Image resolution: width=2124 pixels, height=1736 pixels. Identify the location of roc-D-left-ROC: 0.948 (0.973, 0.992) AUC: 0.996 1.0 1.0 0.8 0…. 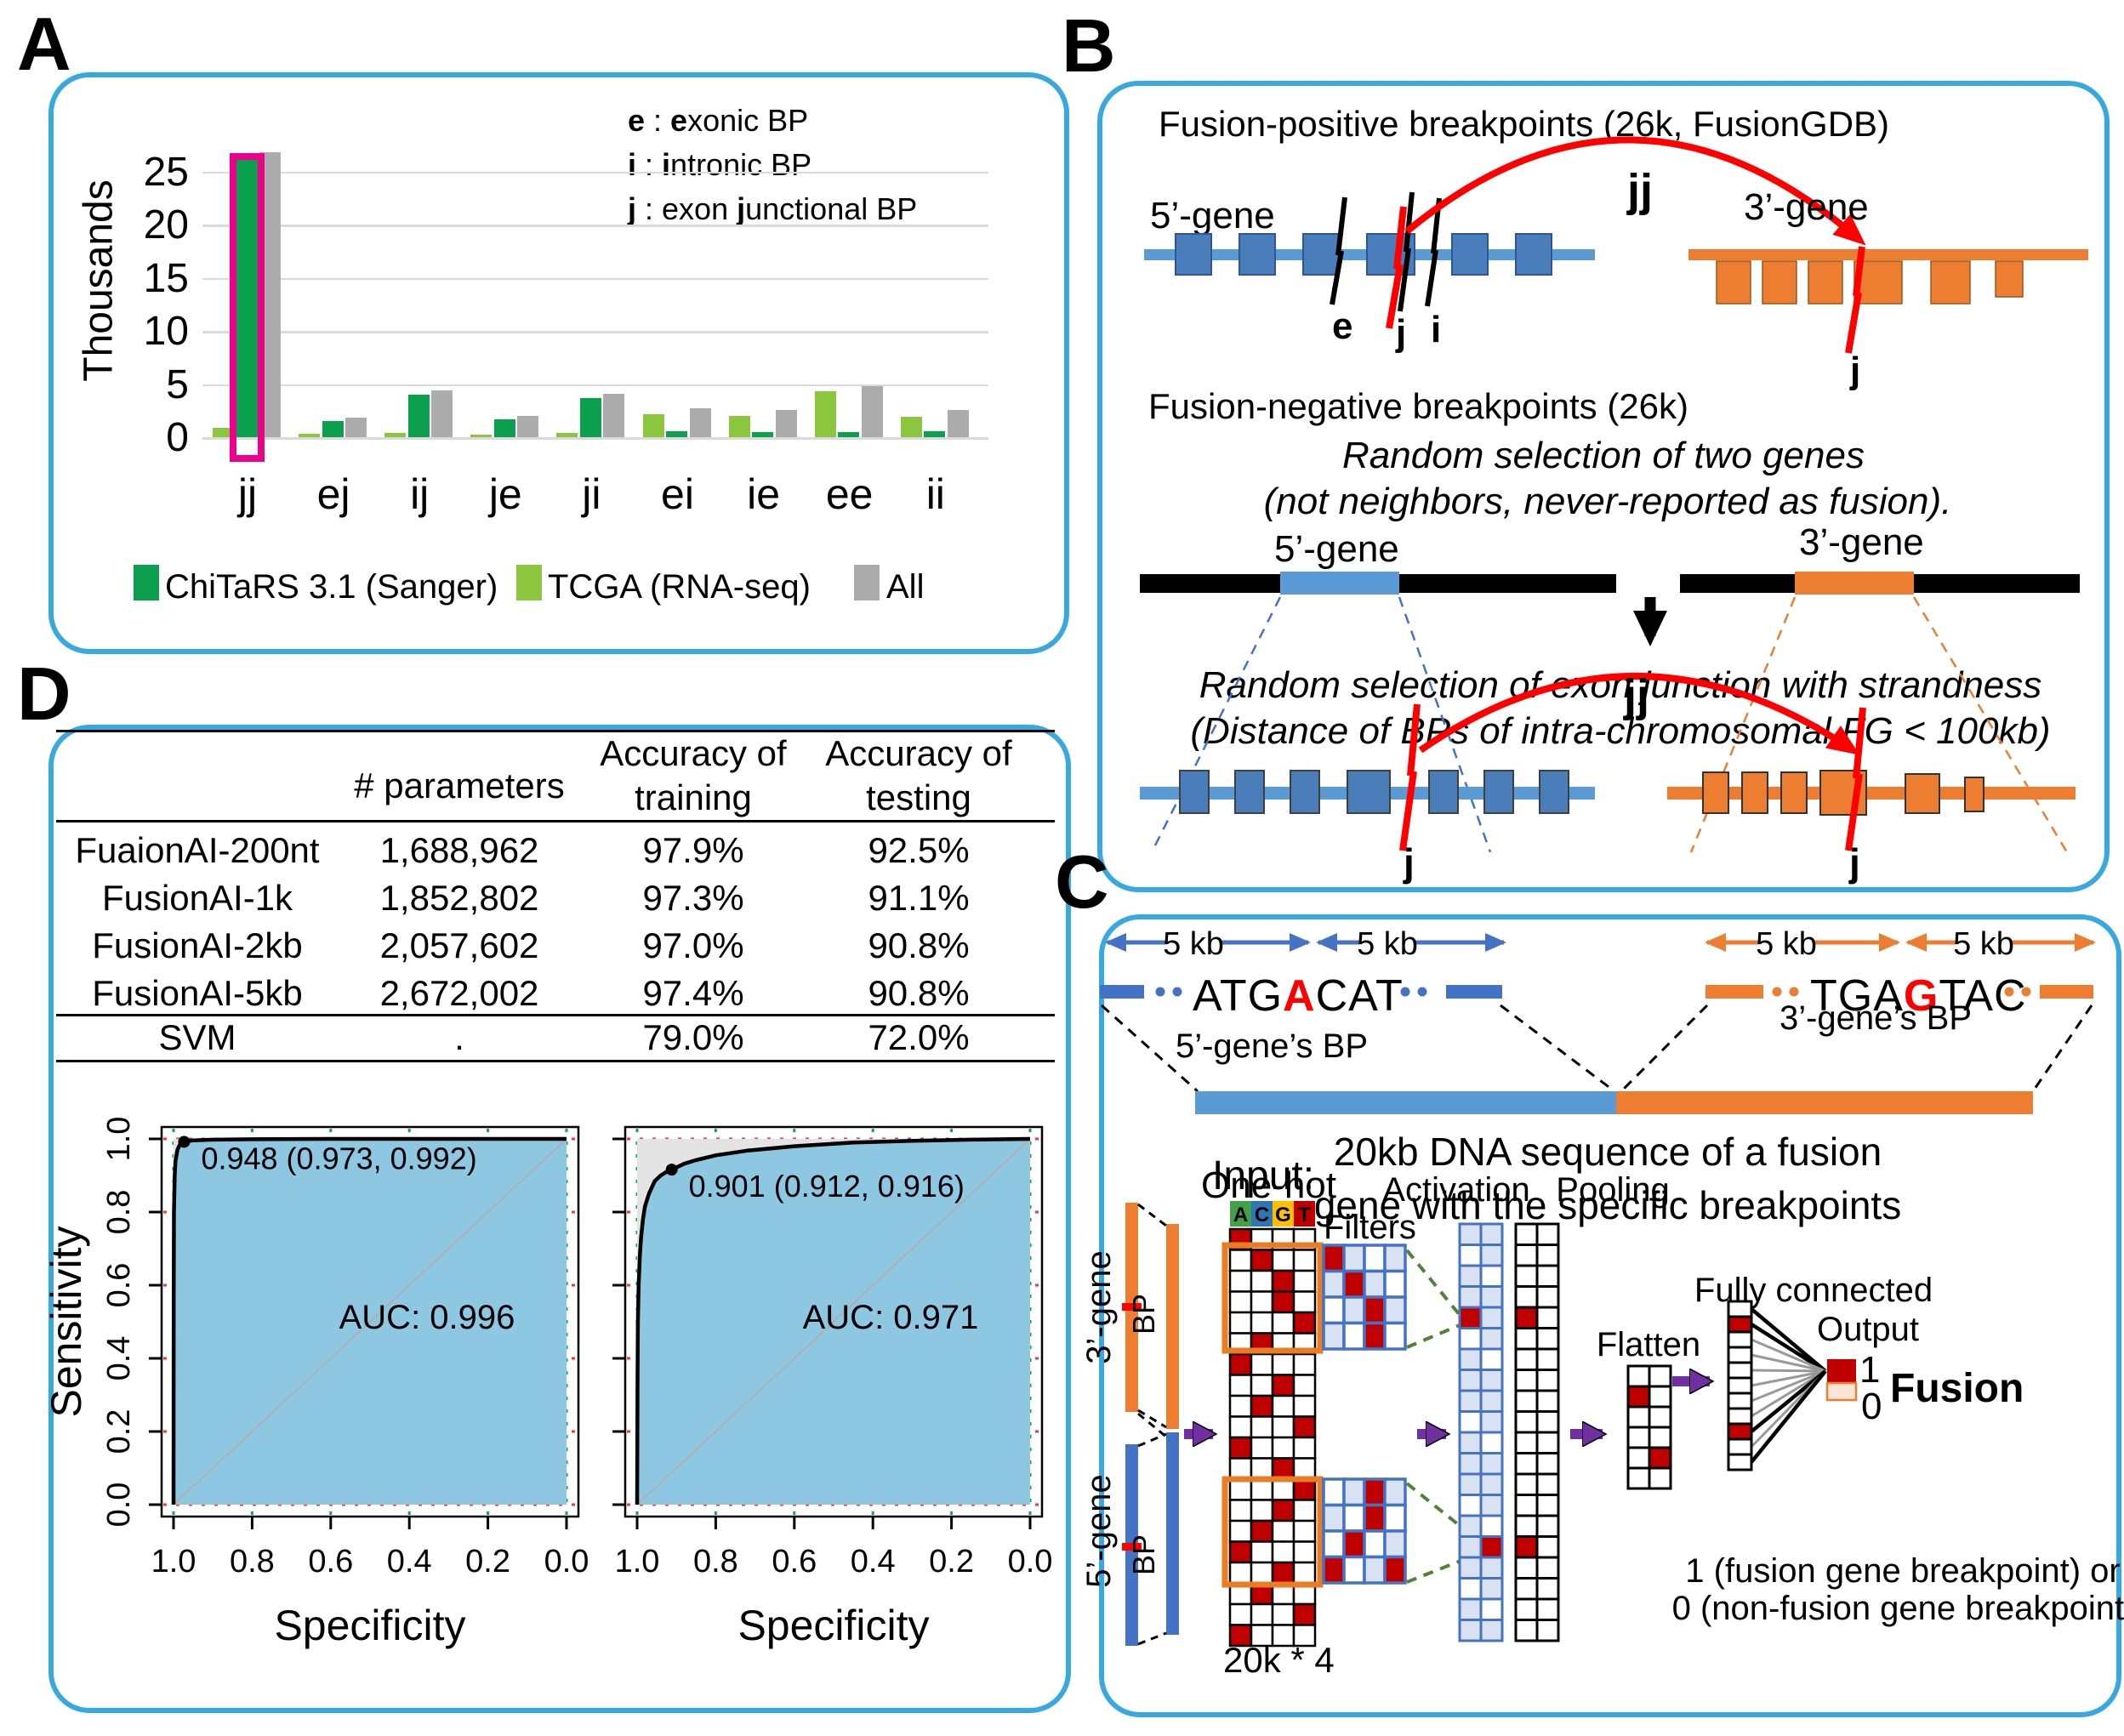
(345, 1383).